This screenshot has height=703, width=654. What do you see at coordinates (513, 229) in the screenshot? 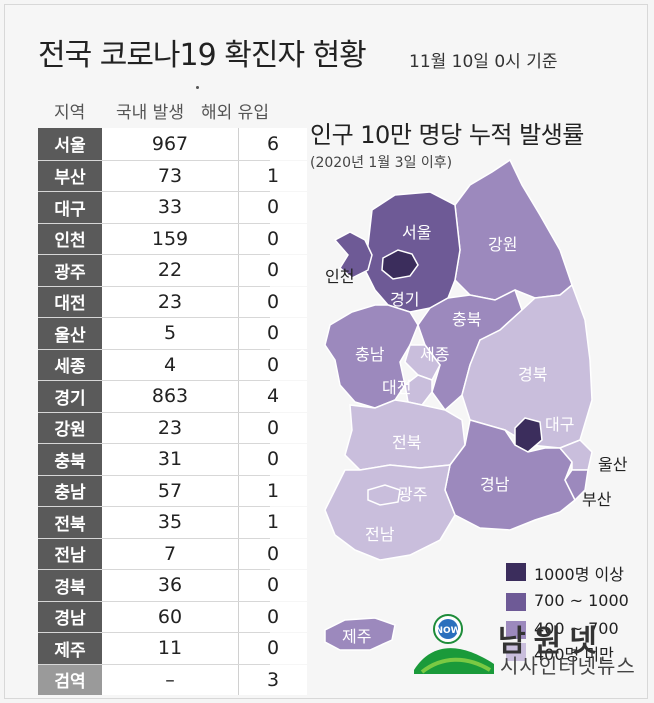
I see `region-gangwon` at bounding box center [513, 229].